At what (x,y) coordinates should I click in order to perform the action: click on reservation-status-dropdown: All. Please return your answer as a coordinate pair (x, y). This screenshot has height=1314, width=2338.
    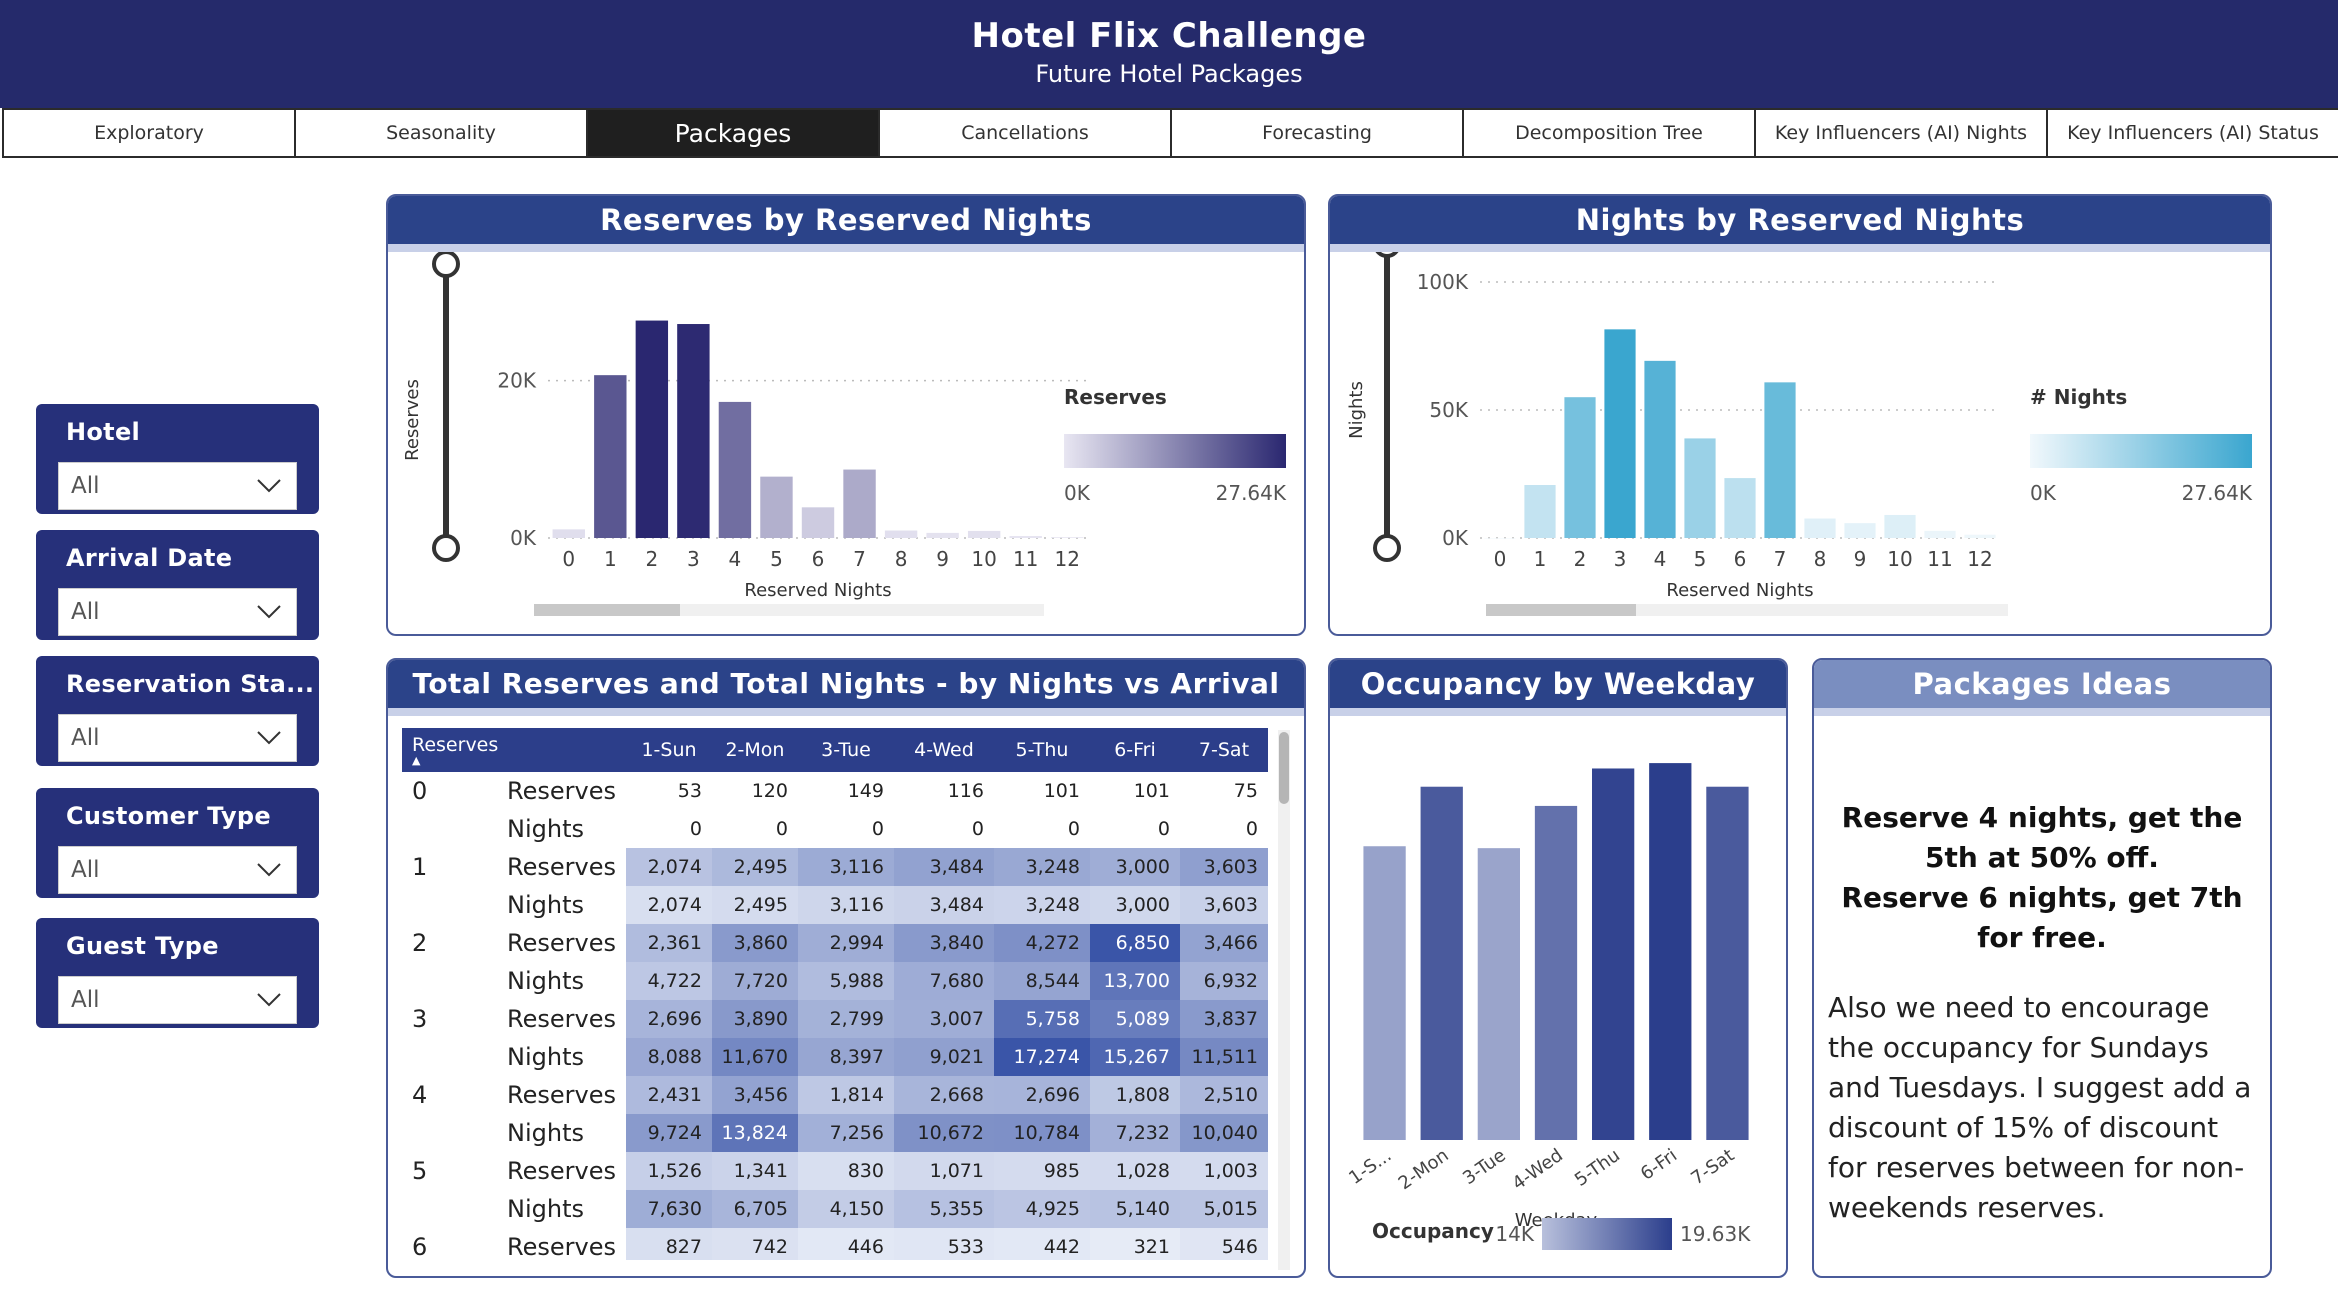
    Looking at the image, I should click on (177, 738).